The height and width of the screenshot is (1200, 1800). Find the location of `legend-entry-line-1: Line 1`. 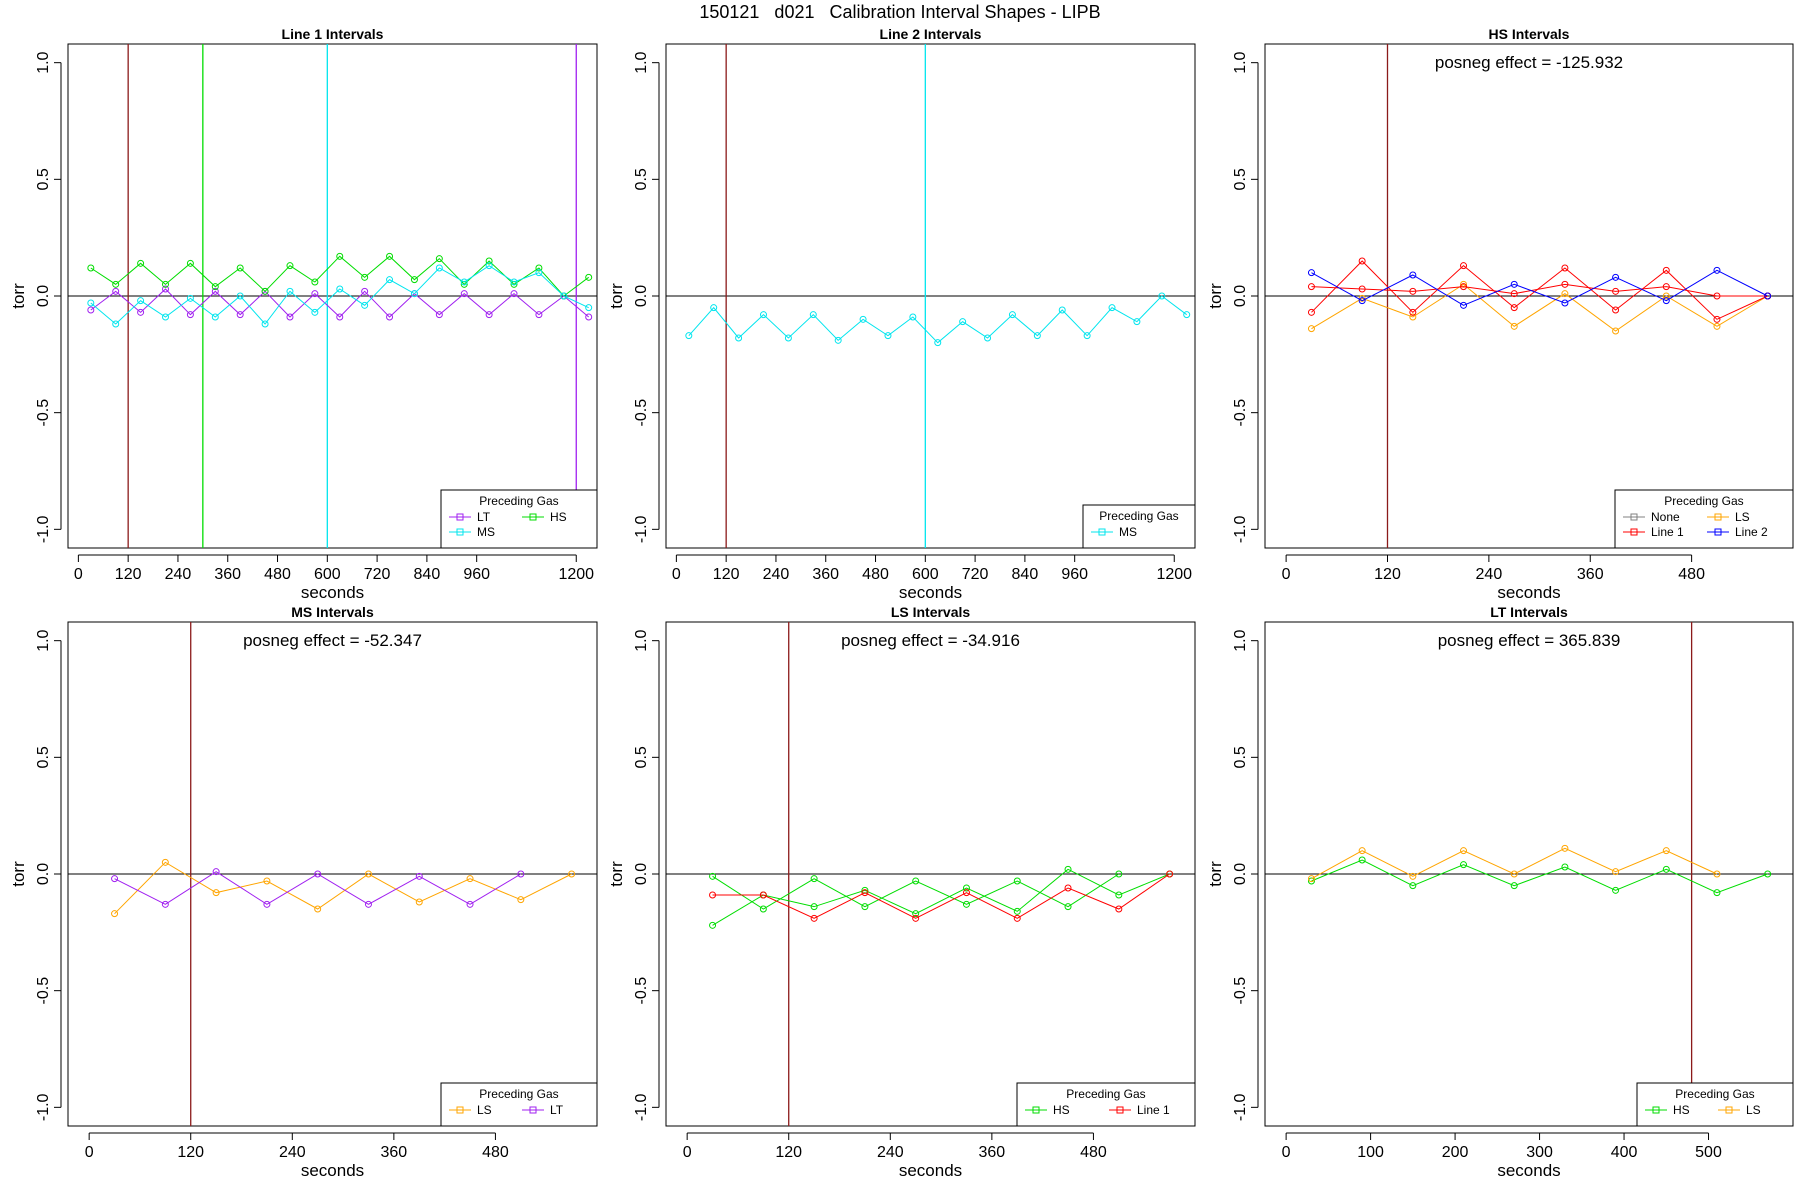

legend-entry-line-1: Line 1 is located at coordinates (1653, 532).